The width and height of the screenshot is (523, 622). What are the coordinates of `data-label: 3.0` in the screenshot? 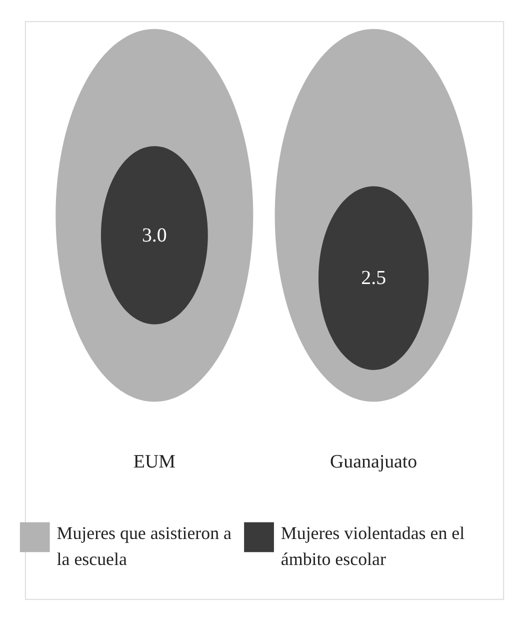 It's located at (154, 235).